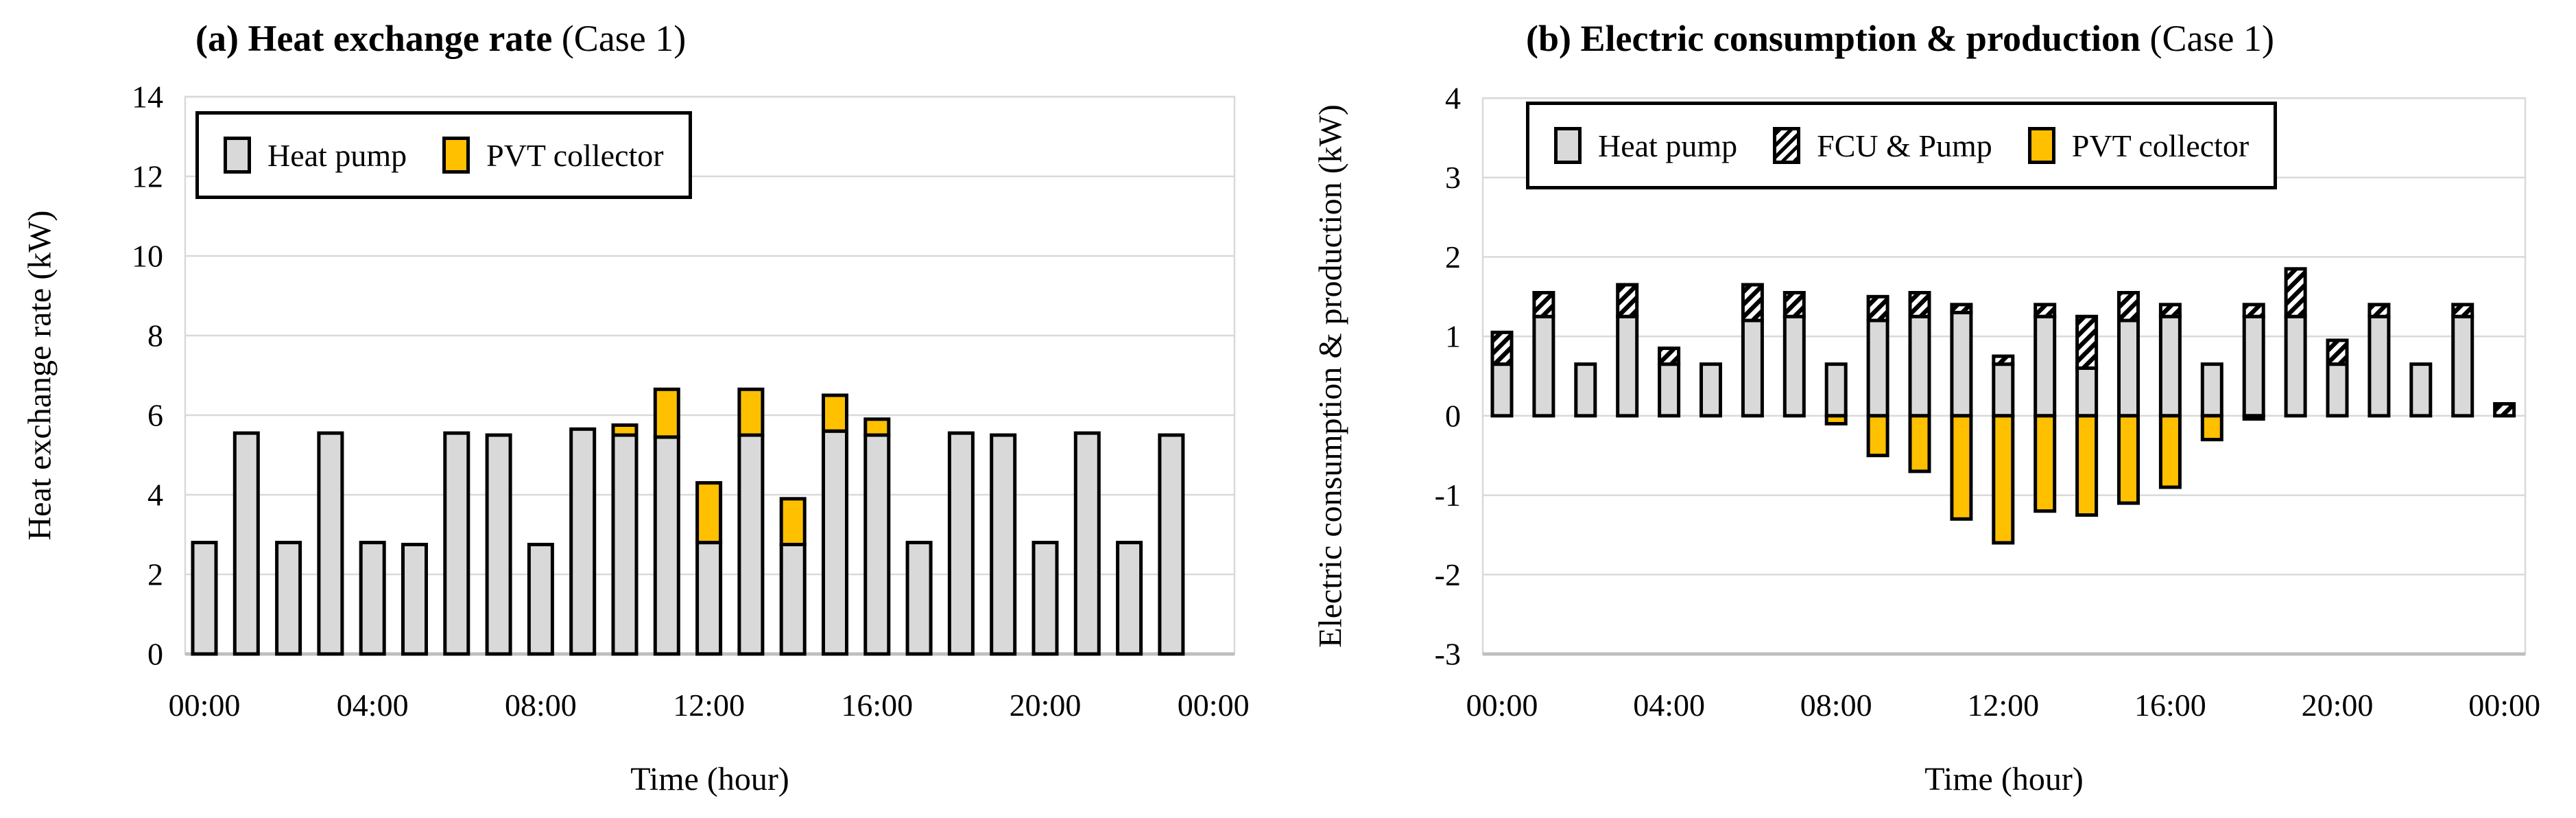  Describe the element at coordinates (147, 256) in the screenshot. I see `y-tick-label: 10` at that location.